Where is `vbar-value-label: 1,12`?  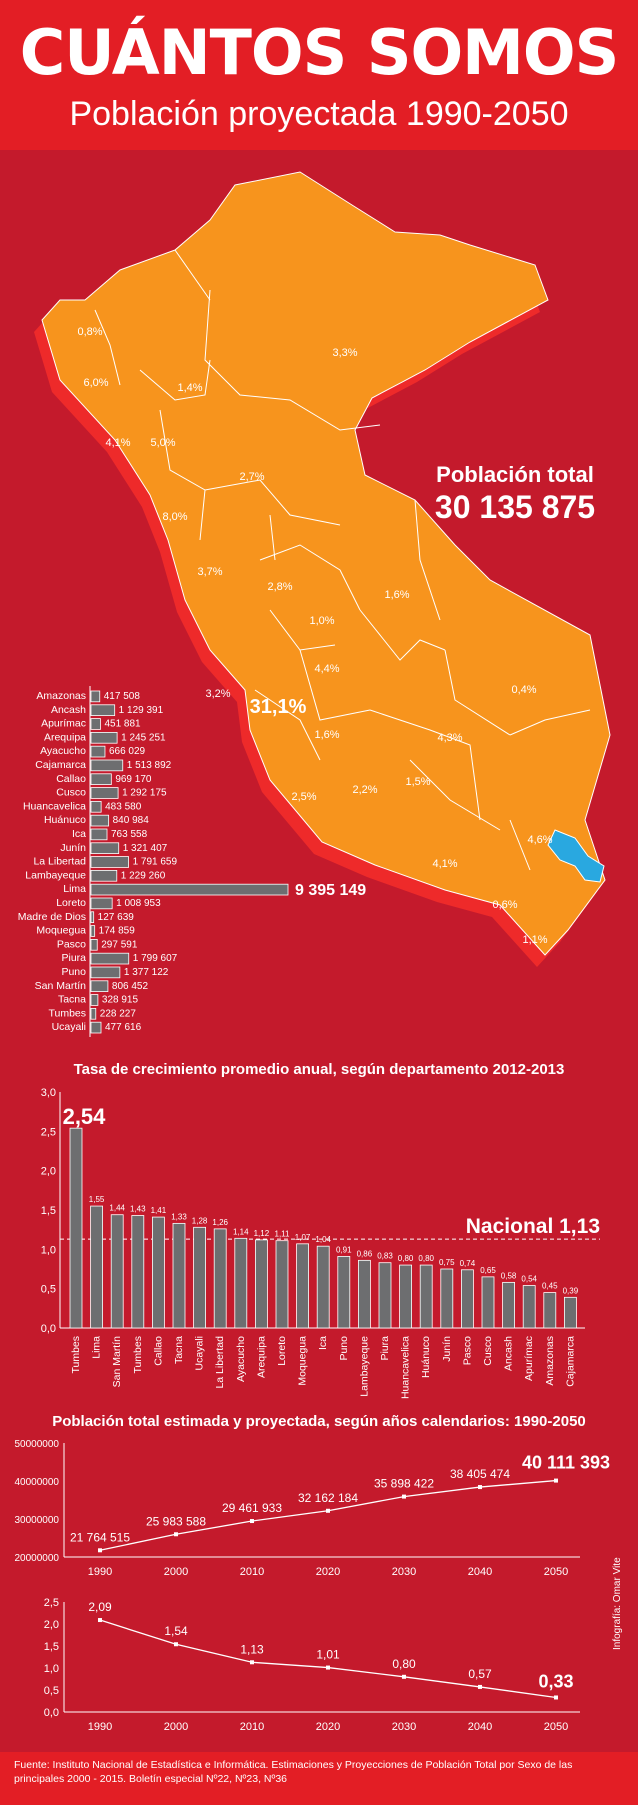
vbar-value-label: 1,12 is located at coordinates (262, 1233).